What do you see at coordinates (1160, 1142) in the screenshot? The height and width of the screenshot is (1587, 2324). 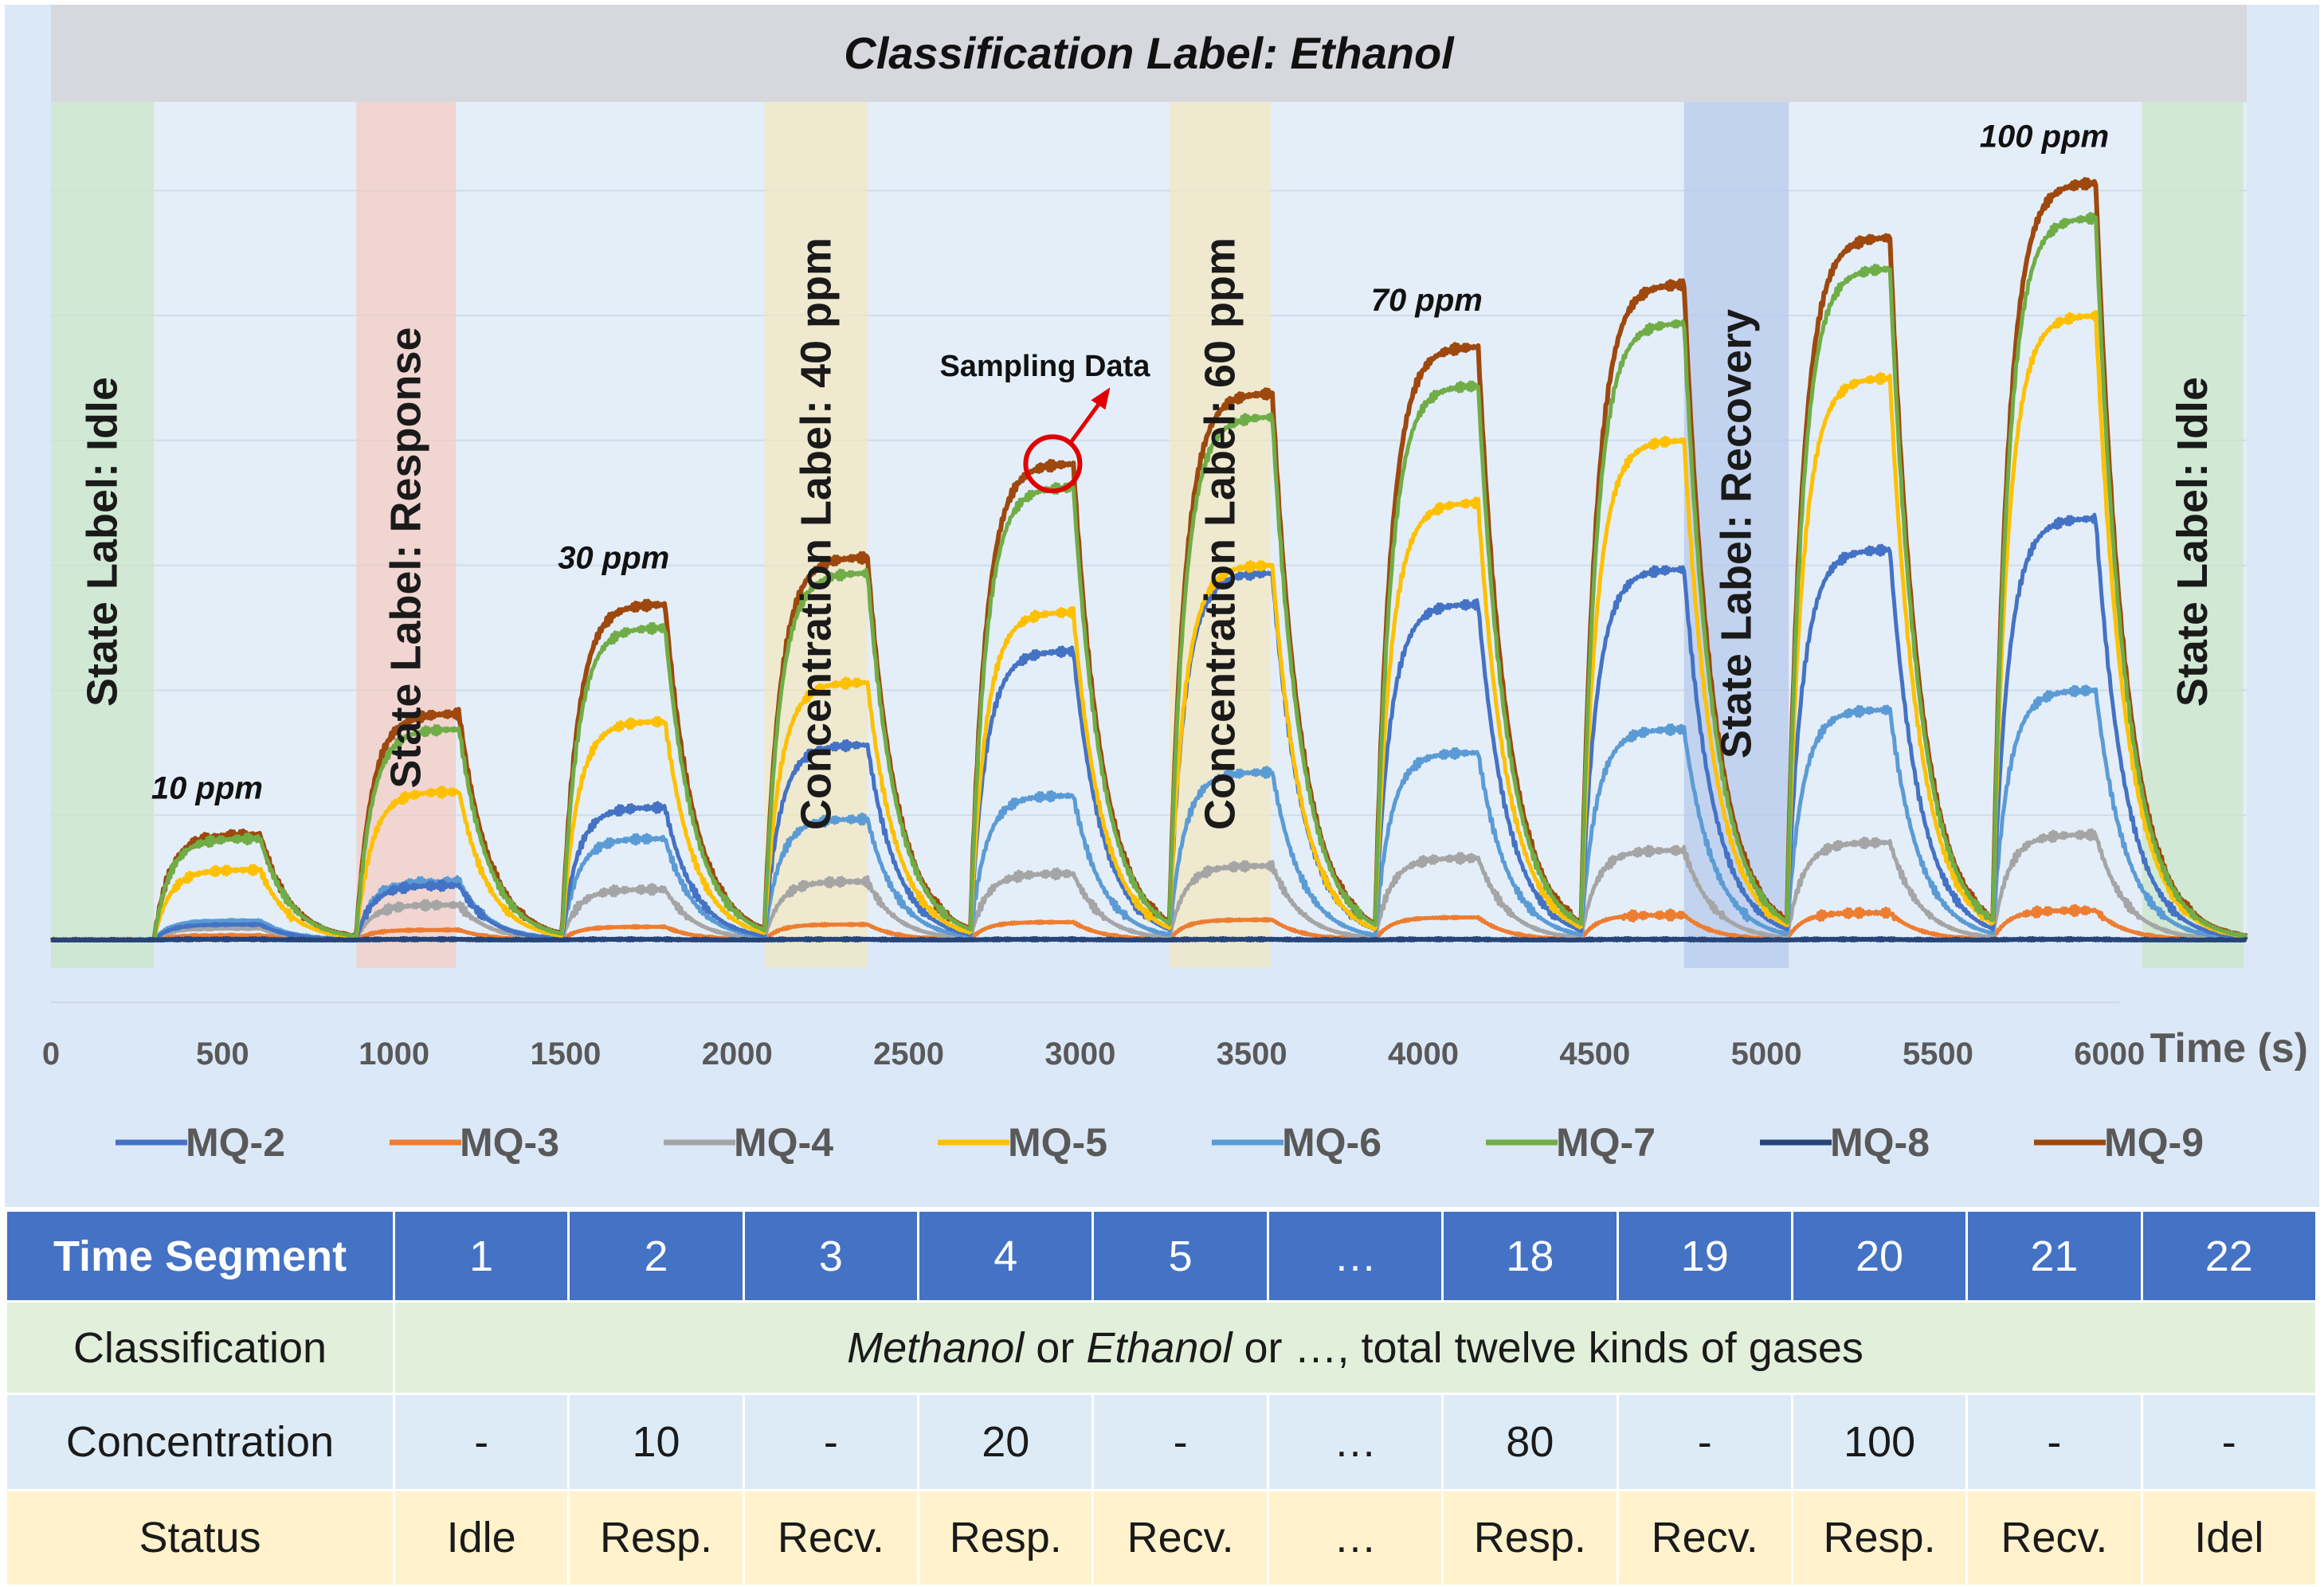 I see `legend: MQ-2 MQ-3 MQ-4 MQ-5 MQ-6 MQ-7 MQ-8 MQ-9` at bounding box center [1160, 1142].